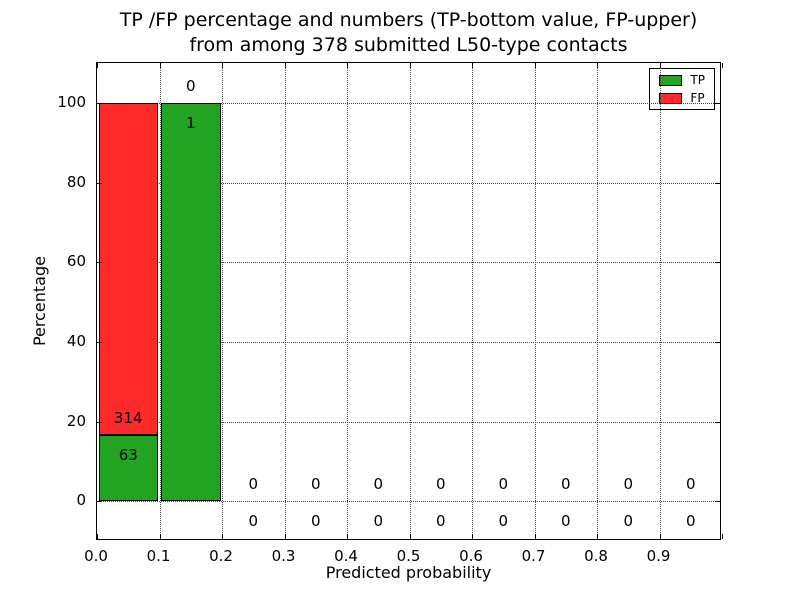 The height and width of the screenshot is (600, 800). Describe the element at coordinates (76, 420) in the screenshot. I see `y-tick-label: 20` at that location.